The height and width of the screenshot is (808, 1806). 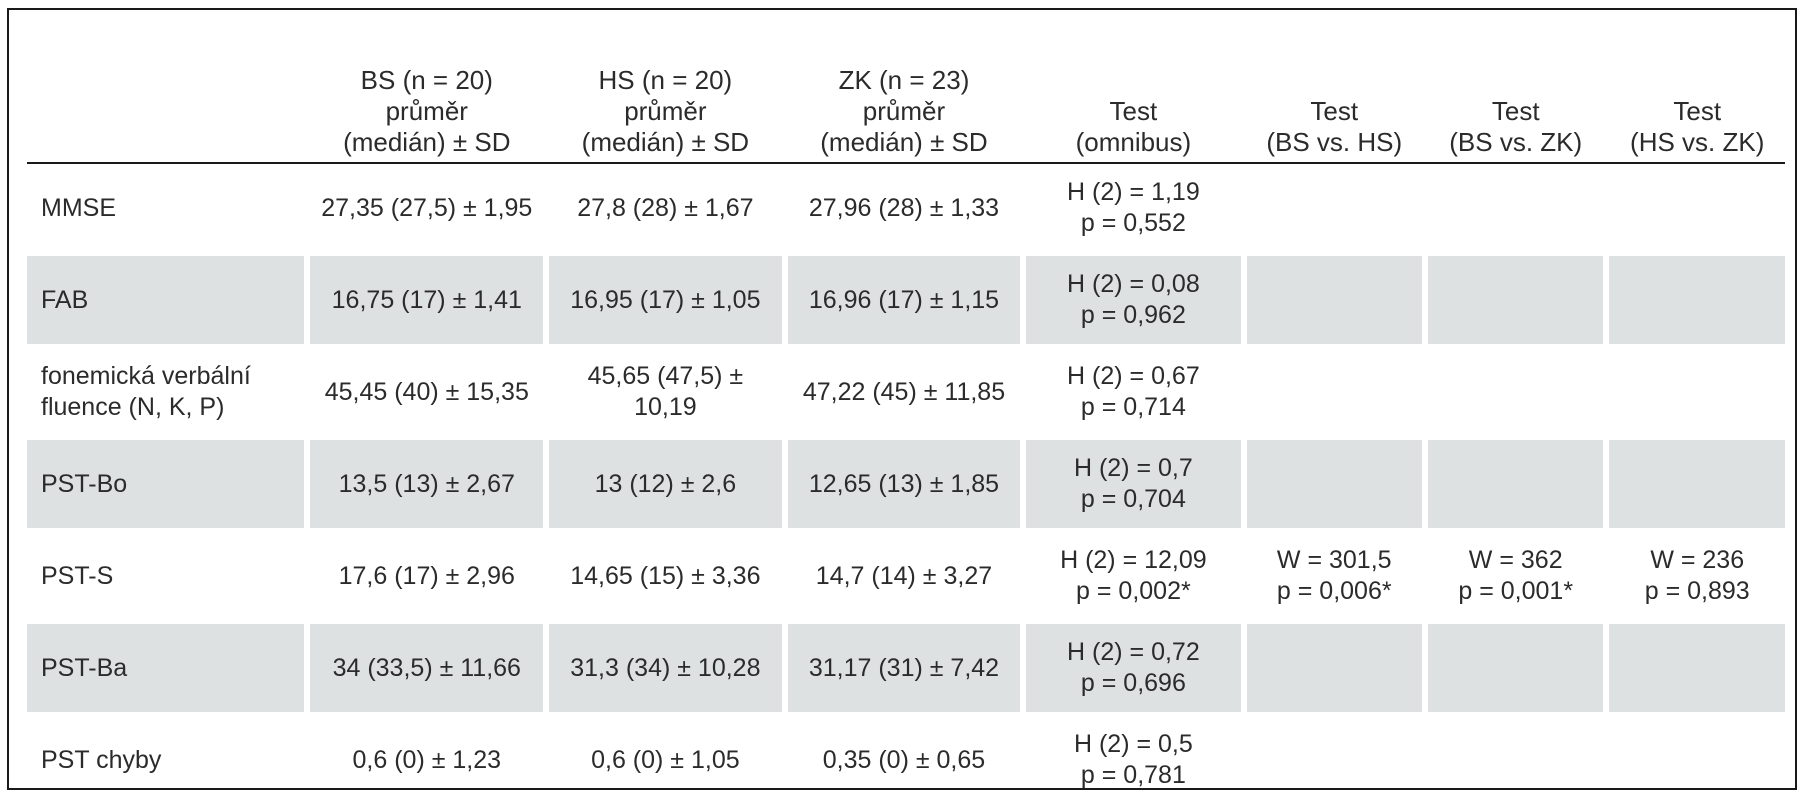 I want to click on hs-value: 31,3 (34) ± 10,28, so click(x=665, y=670).